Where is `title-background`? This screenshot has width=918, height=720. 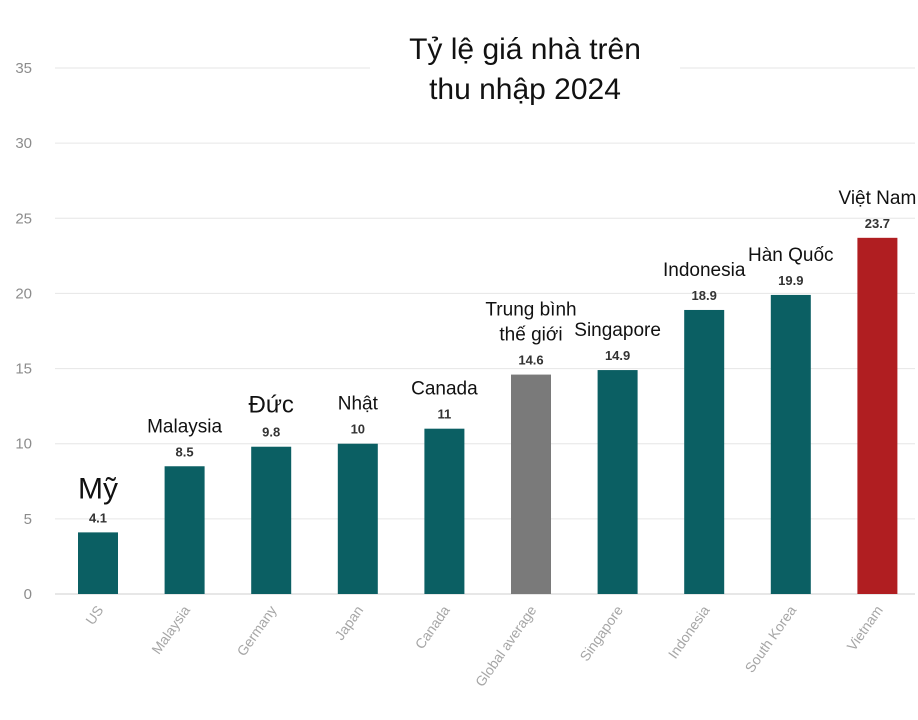
title-background is located at coordinates (525, 71).